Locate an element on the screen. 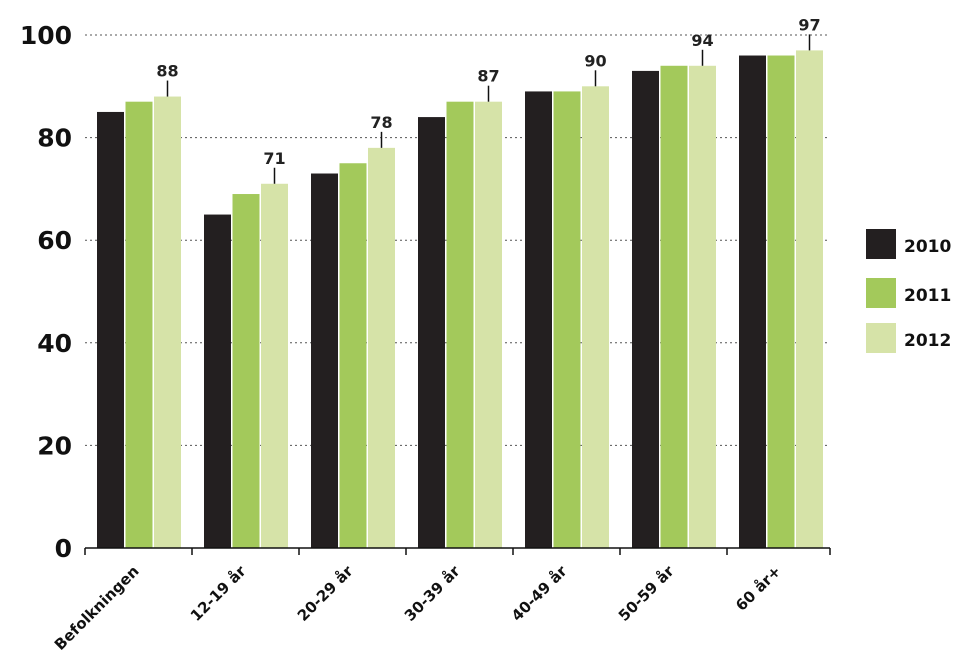 This screenshot has width=960, height=660. y-tick-label: 0 is located at coordinates (63, 548).